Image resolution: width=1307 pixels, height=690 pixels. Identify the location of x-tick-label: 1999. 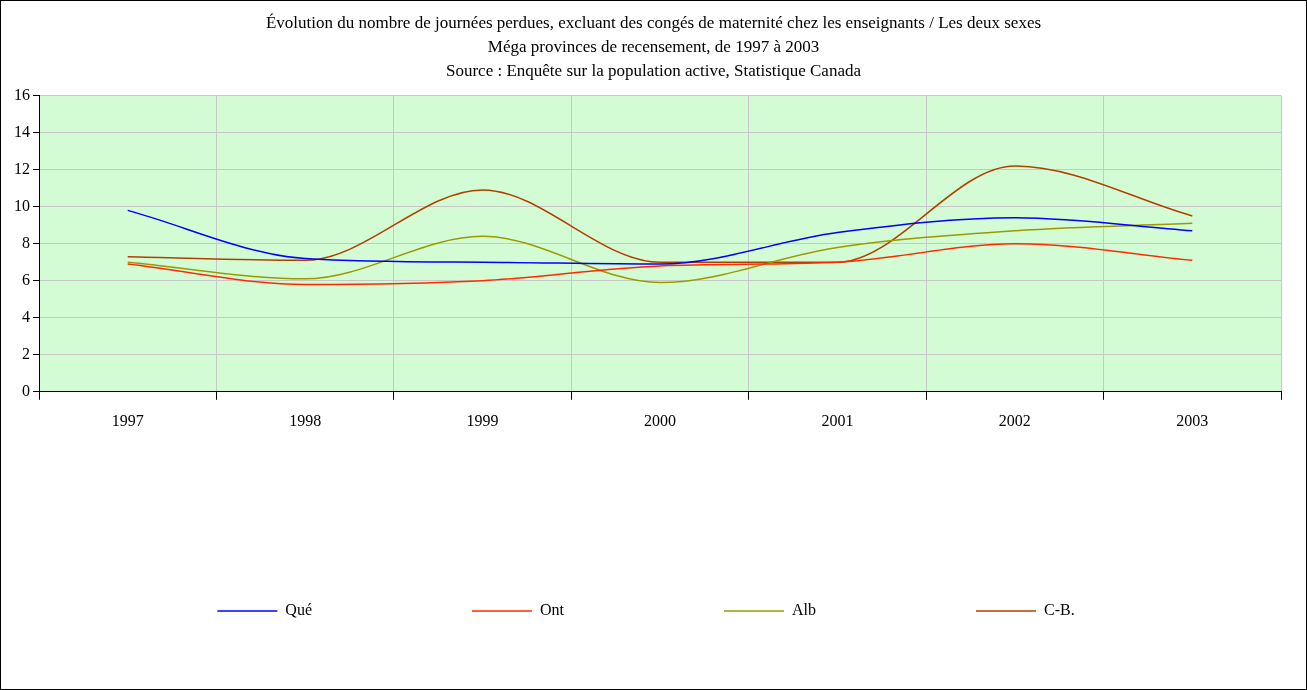
(482, 420).